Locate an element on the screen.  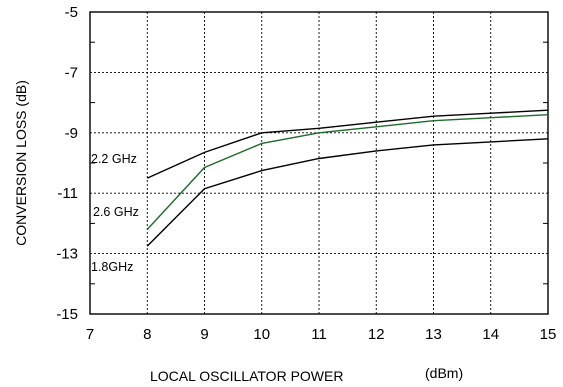
x-tick-label: 9 is located at coordinates (204, 334).